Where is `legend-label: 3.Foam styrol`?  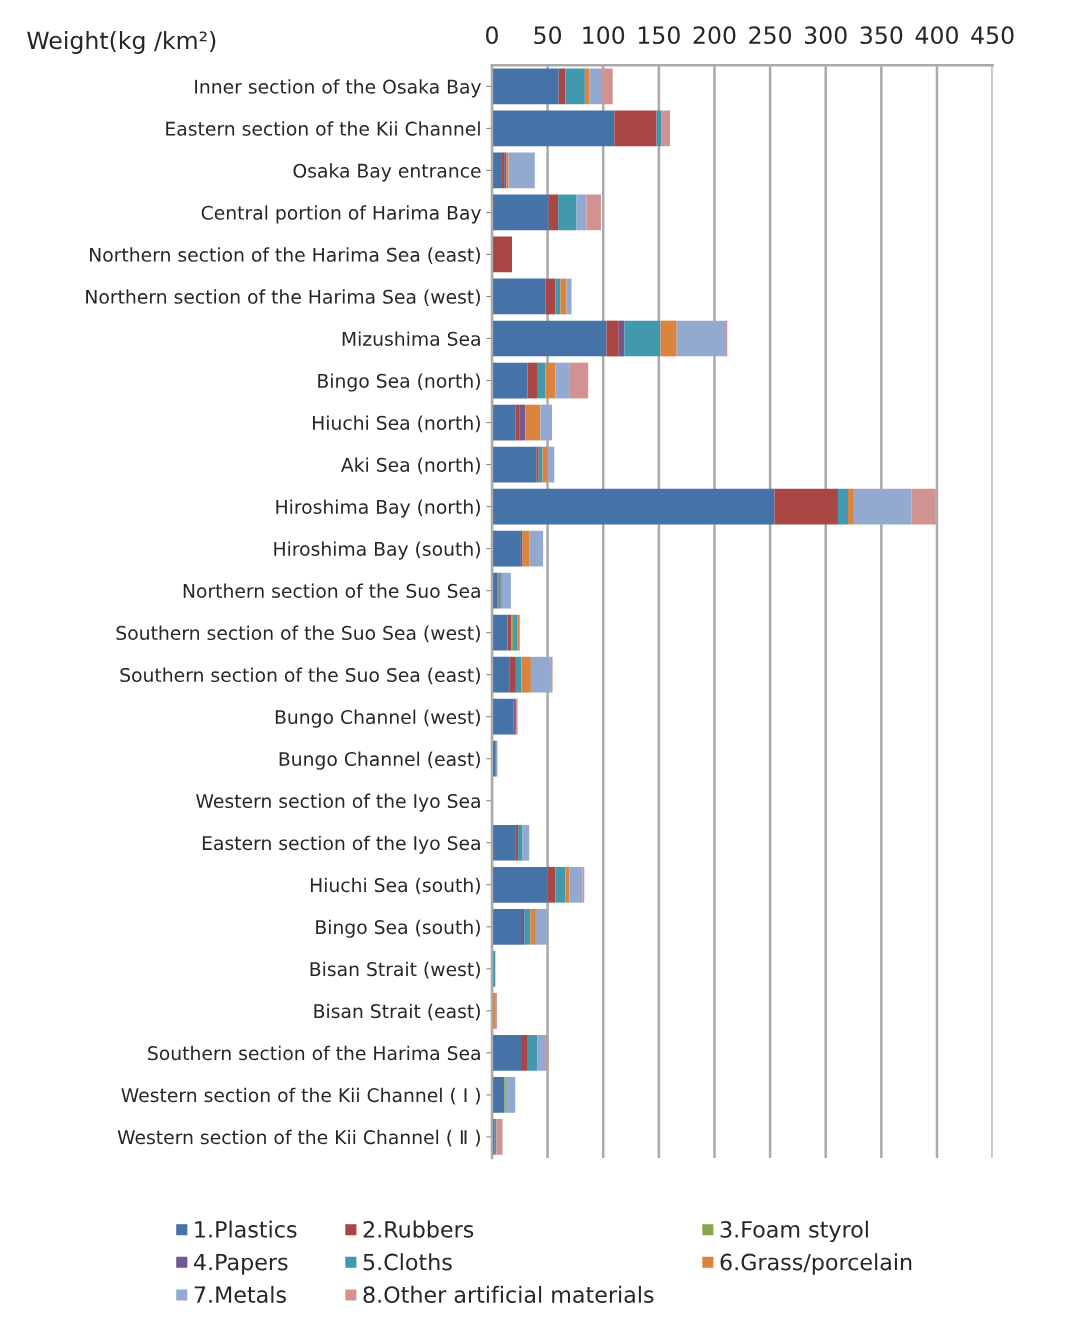 legend-label: 3.Foam styrol is located at coordinates (794, 1231).